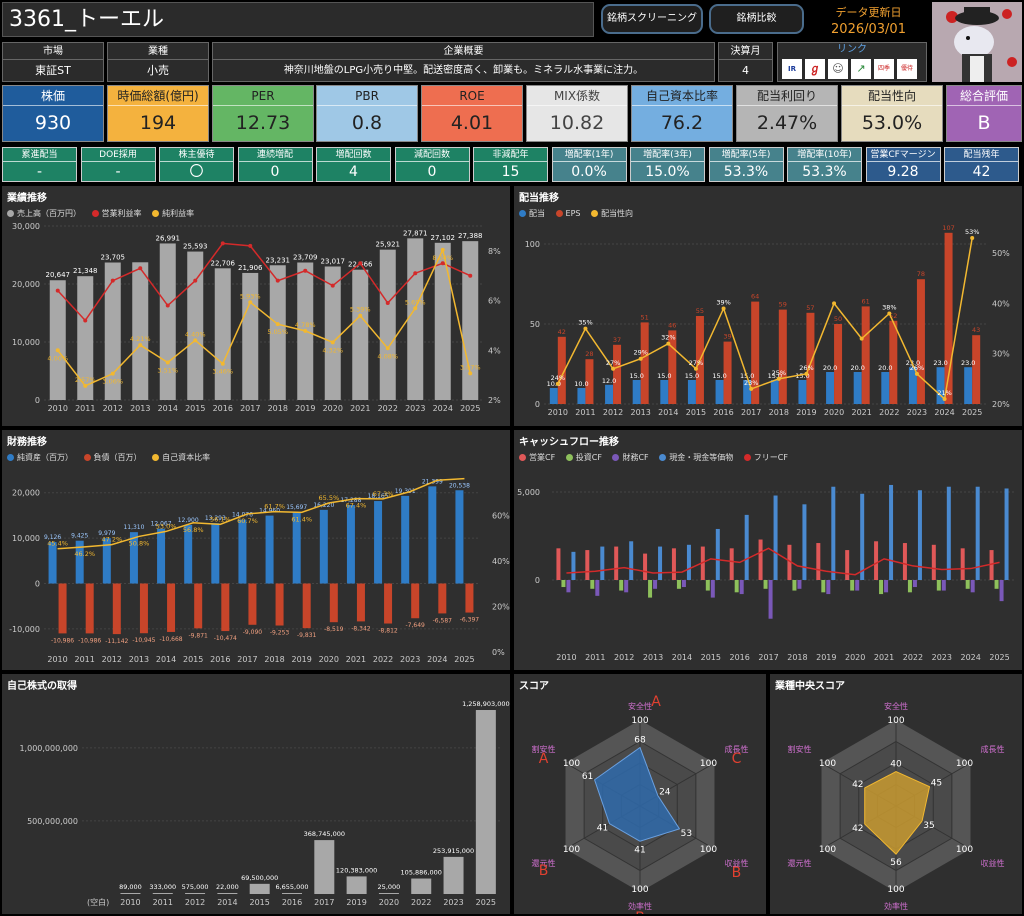  What do you see at coordinates (118, 164) in the screenshot?
I see `stat-1: DOE採用 -` at bounding box center [118, 164].